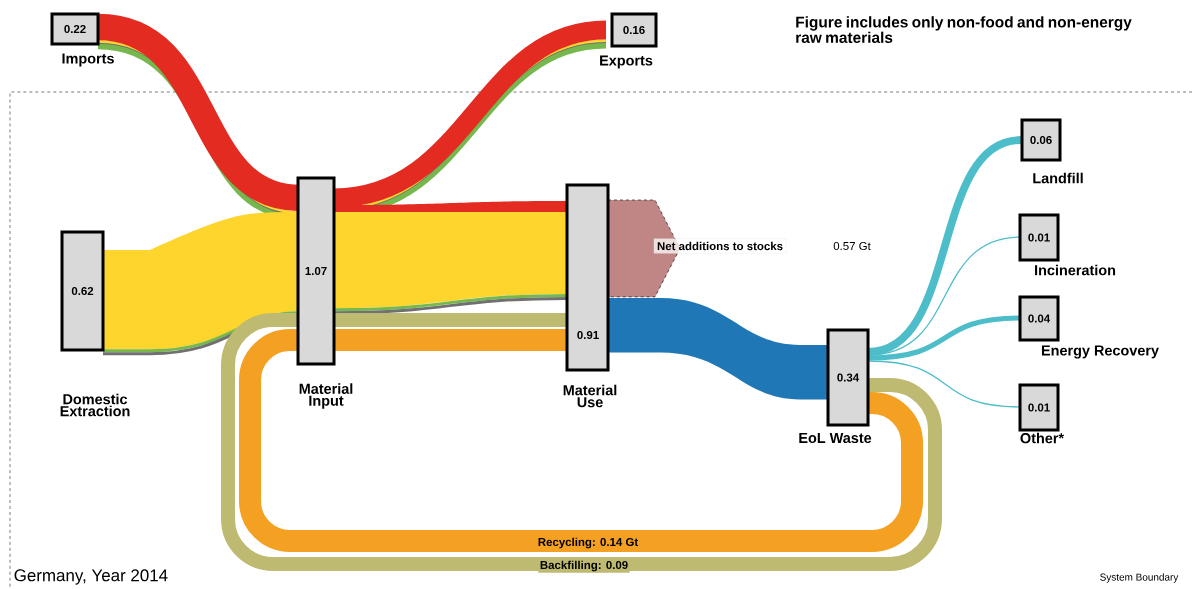 The height and width of the screenshot is (589, 1197). Describe the element at coordinates (852, 245) in the screenshot. I see `data-label: 0.57 Gt` at that location.